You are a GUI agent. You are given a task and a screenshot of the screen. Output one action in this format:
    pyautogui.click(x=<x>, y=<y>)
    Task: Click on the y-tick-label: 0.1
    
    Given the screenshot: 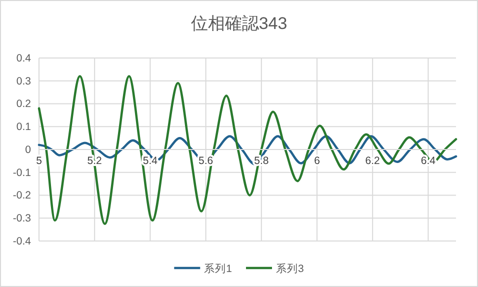 What is the action you would take?
    pyautogui.click(x=24, y=126)
    